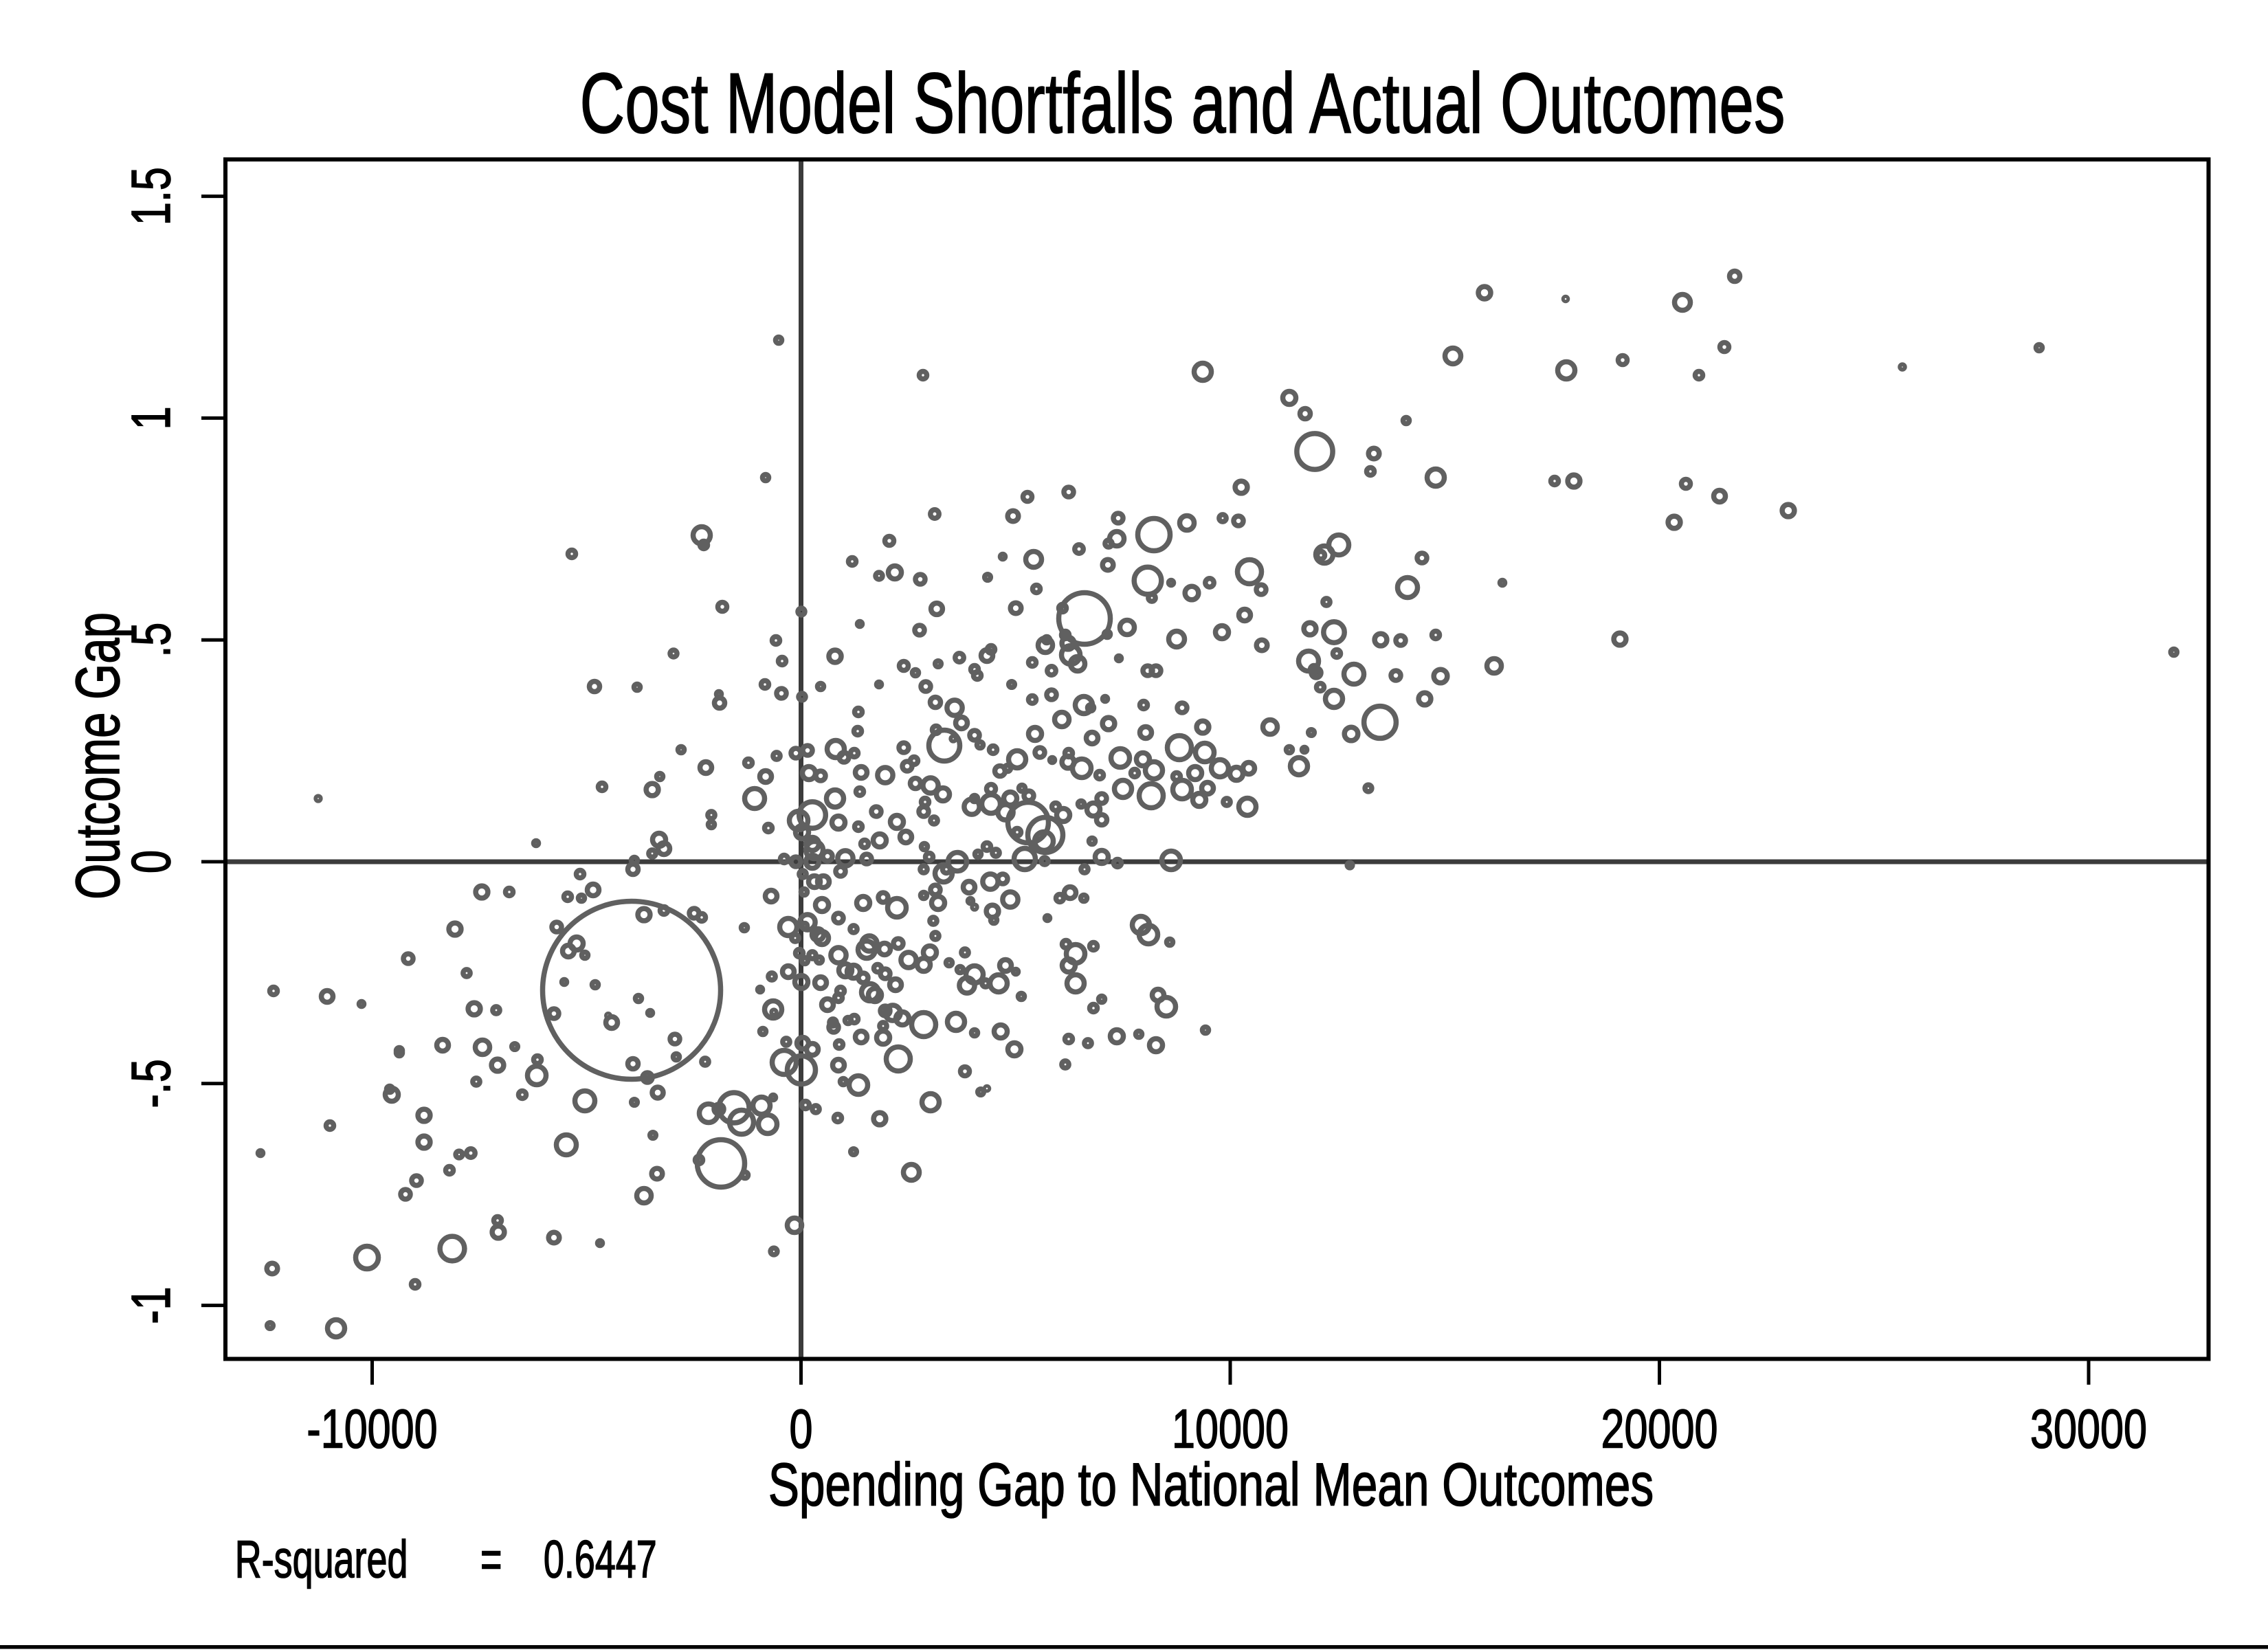 Image resolution: width=2268 pixels, height=1652 pixels. What do you see at coordinates (151, 1083) in the screenshot?
I see `svg-text: -.5` at bounding box center [151, 1083].